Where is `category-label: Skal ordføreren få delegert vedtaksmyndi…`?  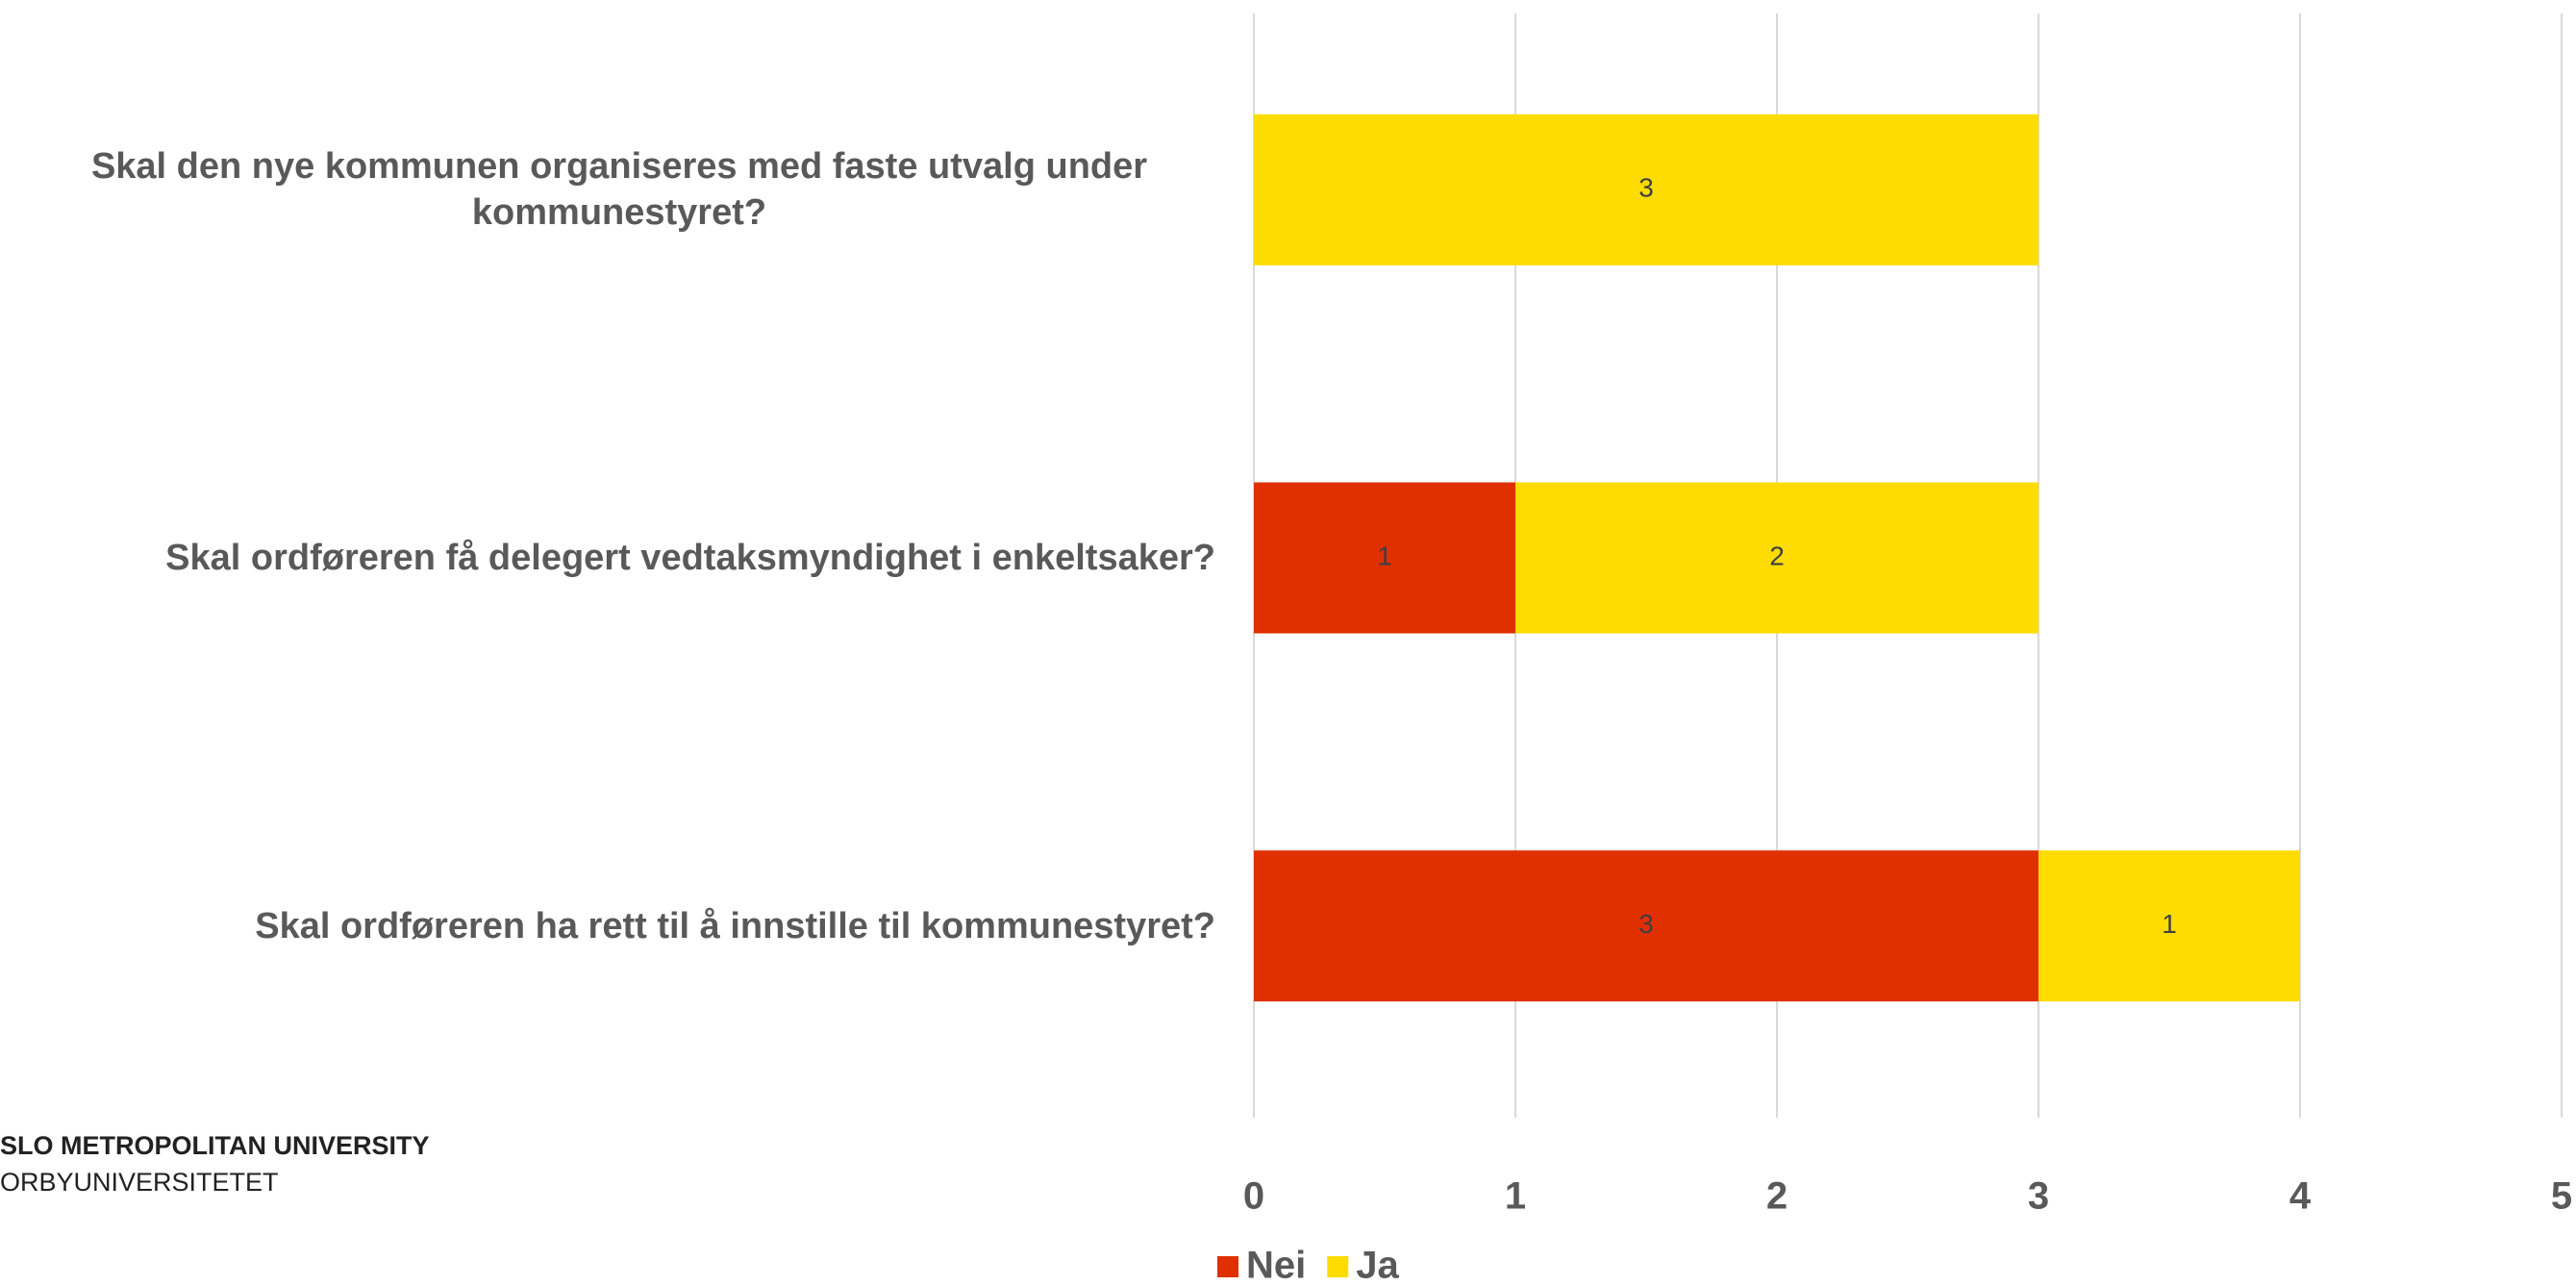
category-label: Skal ordføreren få delegert vedtaksmyndi… is located at coordinates (690, 558).